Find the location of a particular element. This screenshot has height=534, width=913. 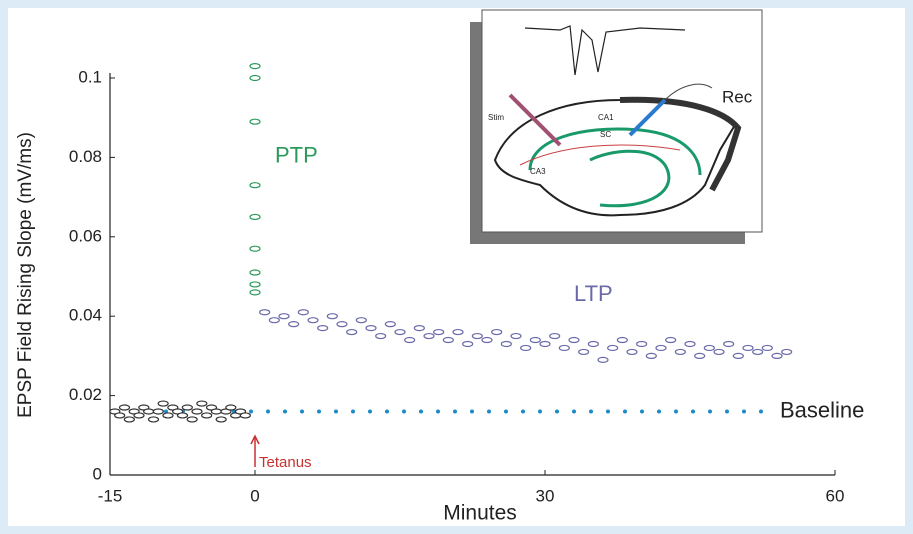

rec-wire is located at coordinates (688, 92).